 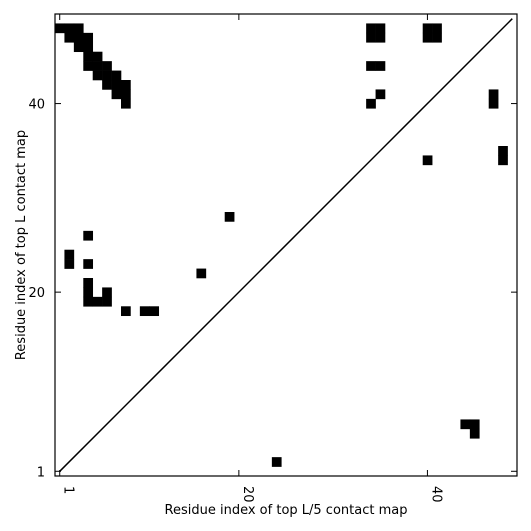 What do you see at coordinates (286, 510) in the screenshot?
I see `x-axis-title: Residue index of top L/5 contact map` at bounding box center [286, 510].